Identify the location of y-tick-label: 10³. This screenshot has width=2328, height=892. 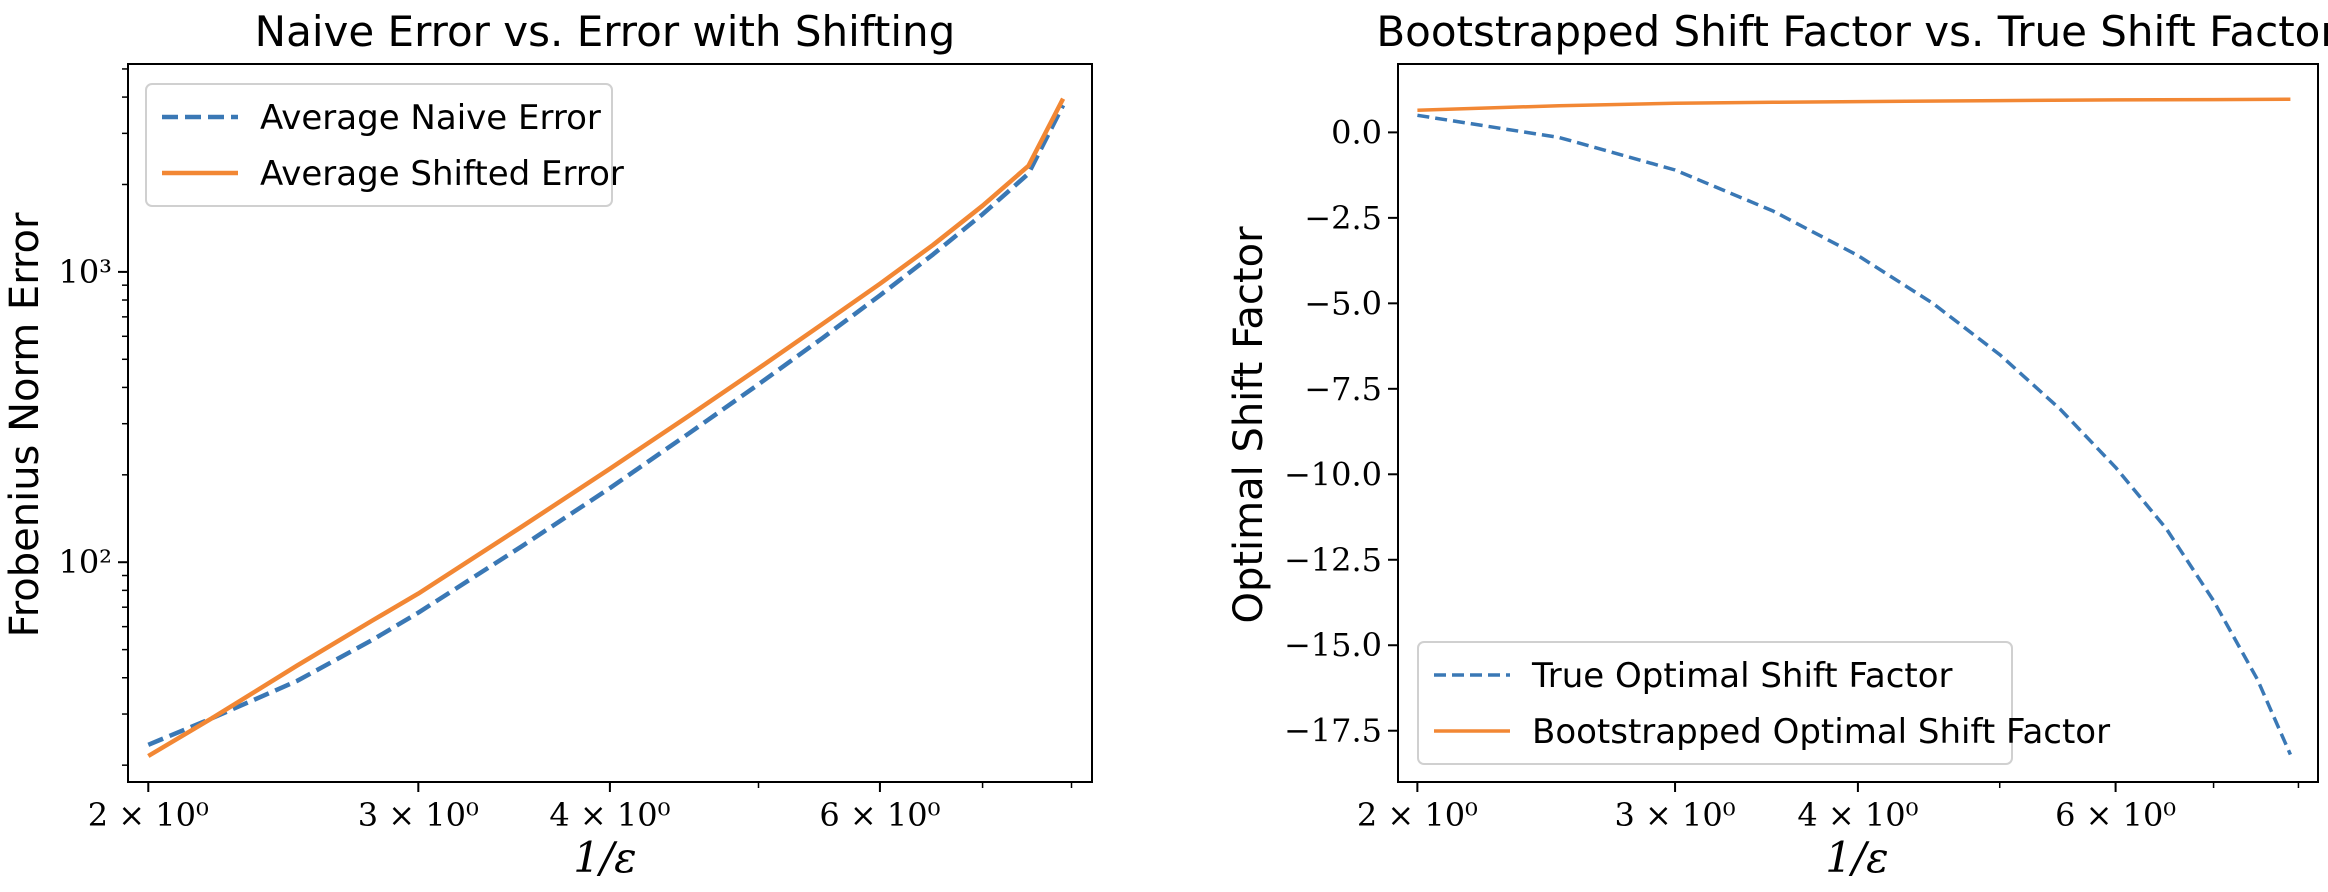
(85, 272).